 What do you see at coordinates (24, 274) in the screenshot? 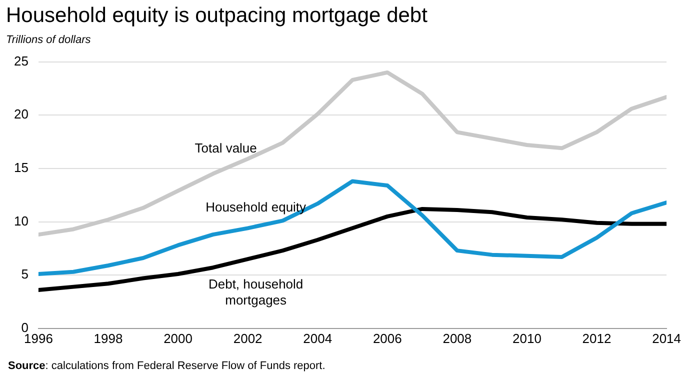
I see `y-tick-label: 5` at bounding box center [24, 274].